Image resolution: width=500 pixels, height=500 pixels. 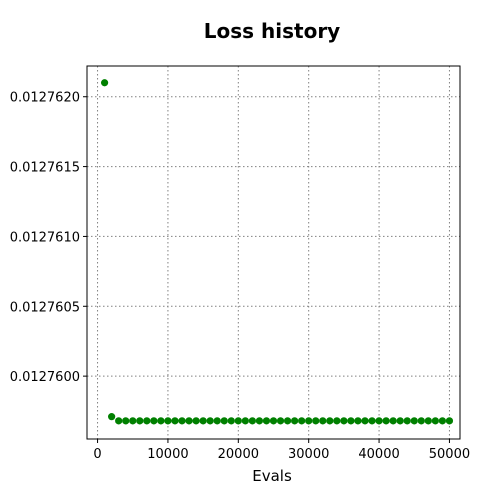 What do you see at coordinates (272, 31) in the screenshot?
I see `chart-title: Loss history` at bounding box center [272, 31].